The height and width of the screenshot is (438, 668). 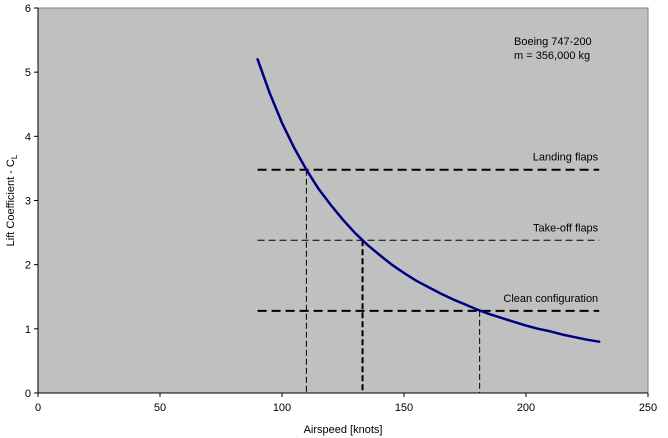 I want to click on annotation-line-1: m = 356,000 kg, so click(x=552, y=56).